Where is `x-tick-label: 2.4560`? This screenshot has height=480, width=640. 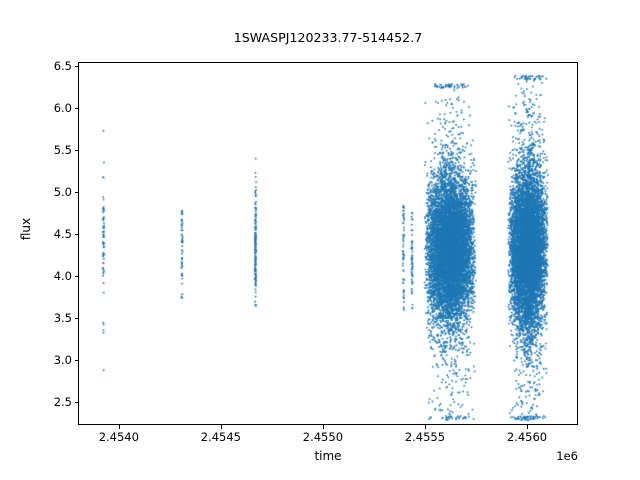 x-tick-label: 2.4560 is located at coordinates (527, 437).